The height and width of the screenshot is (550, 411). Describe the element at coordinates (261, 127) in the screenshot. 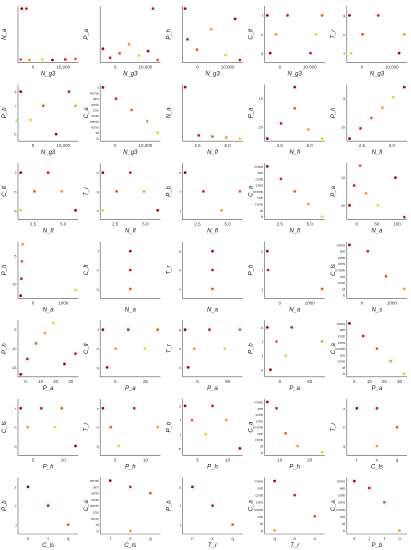

I see `y-tick-label: 20` at that location.